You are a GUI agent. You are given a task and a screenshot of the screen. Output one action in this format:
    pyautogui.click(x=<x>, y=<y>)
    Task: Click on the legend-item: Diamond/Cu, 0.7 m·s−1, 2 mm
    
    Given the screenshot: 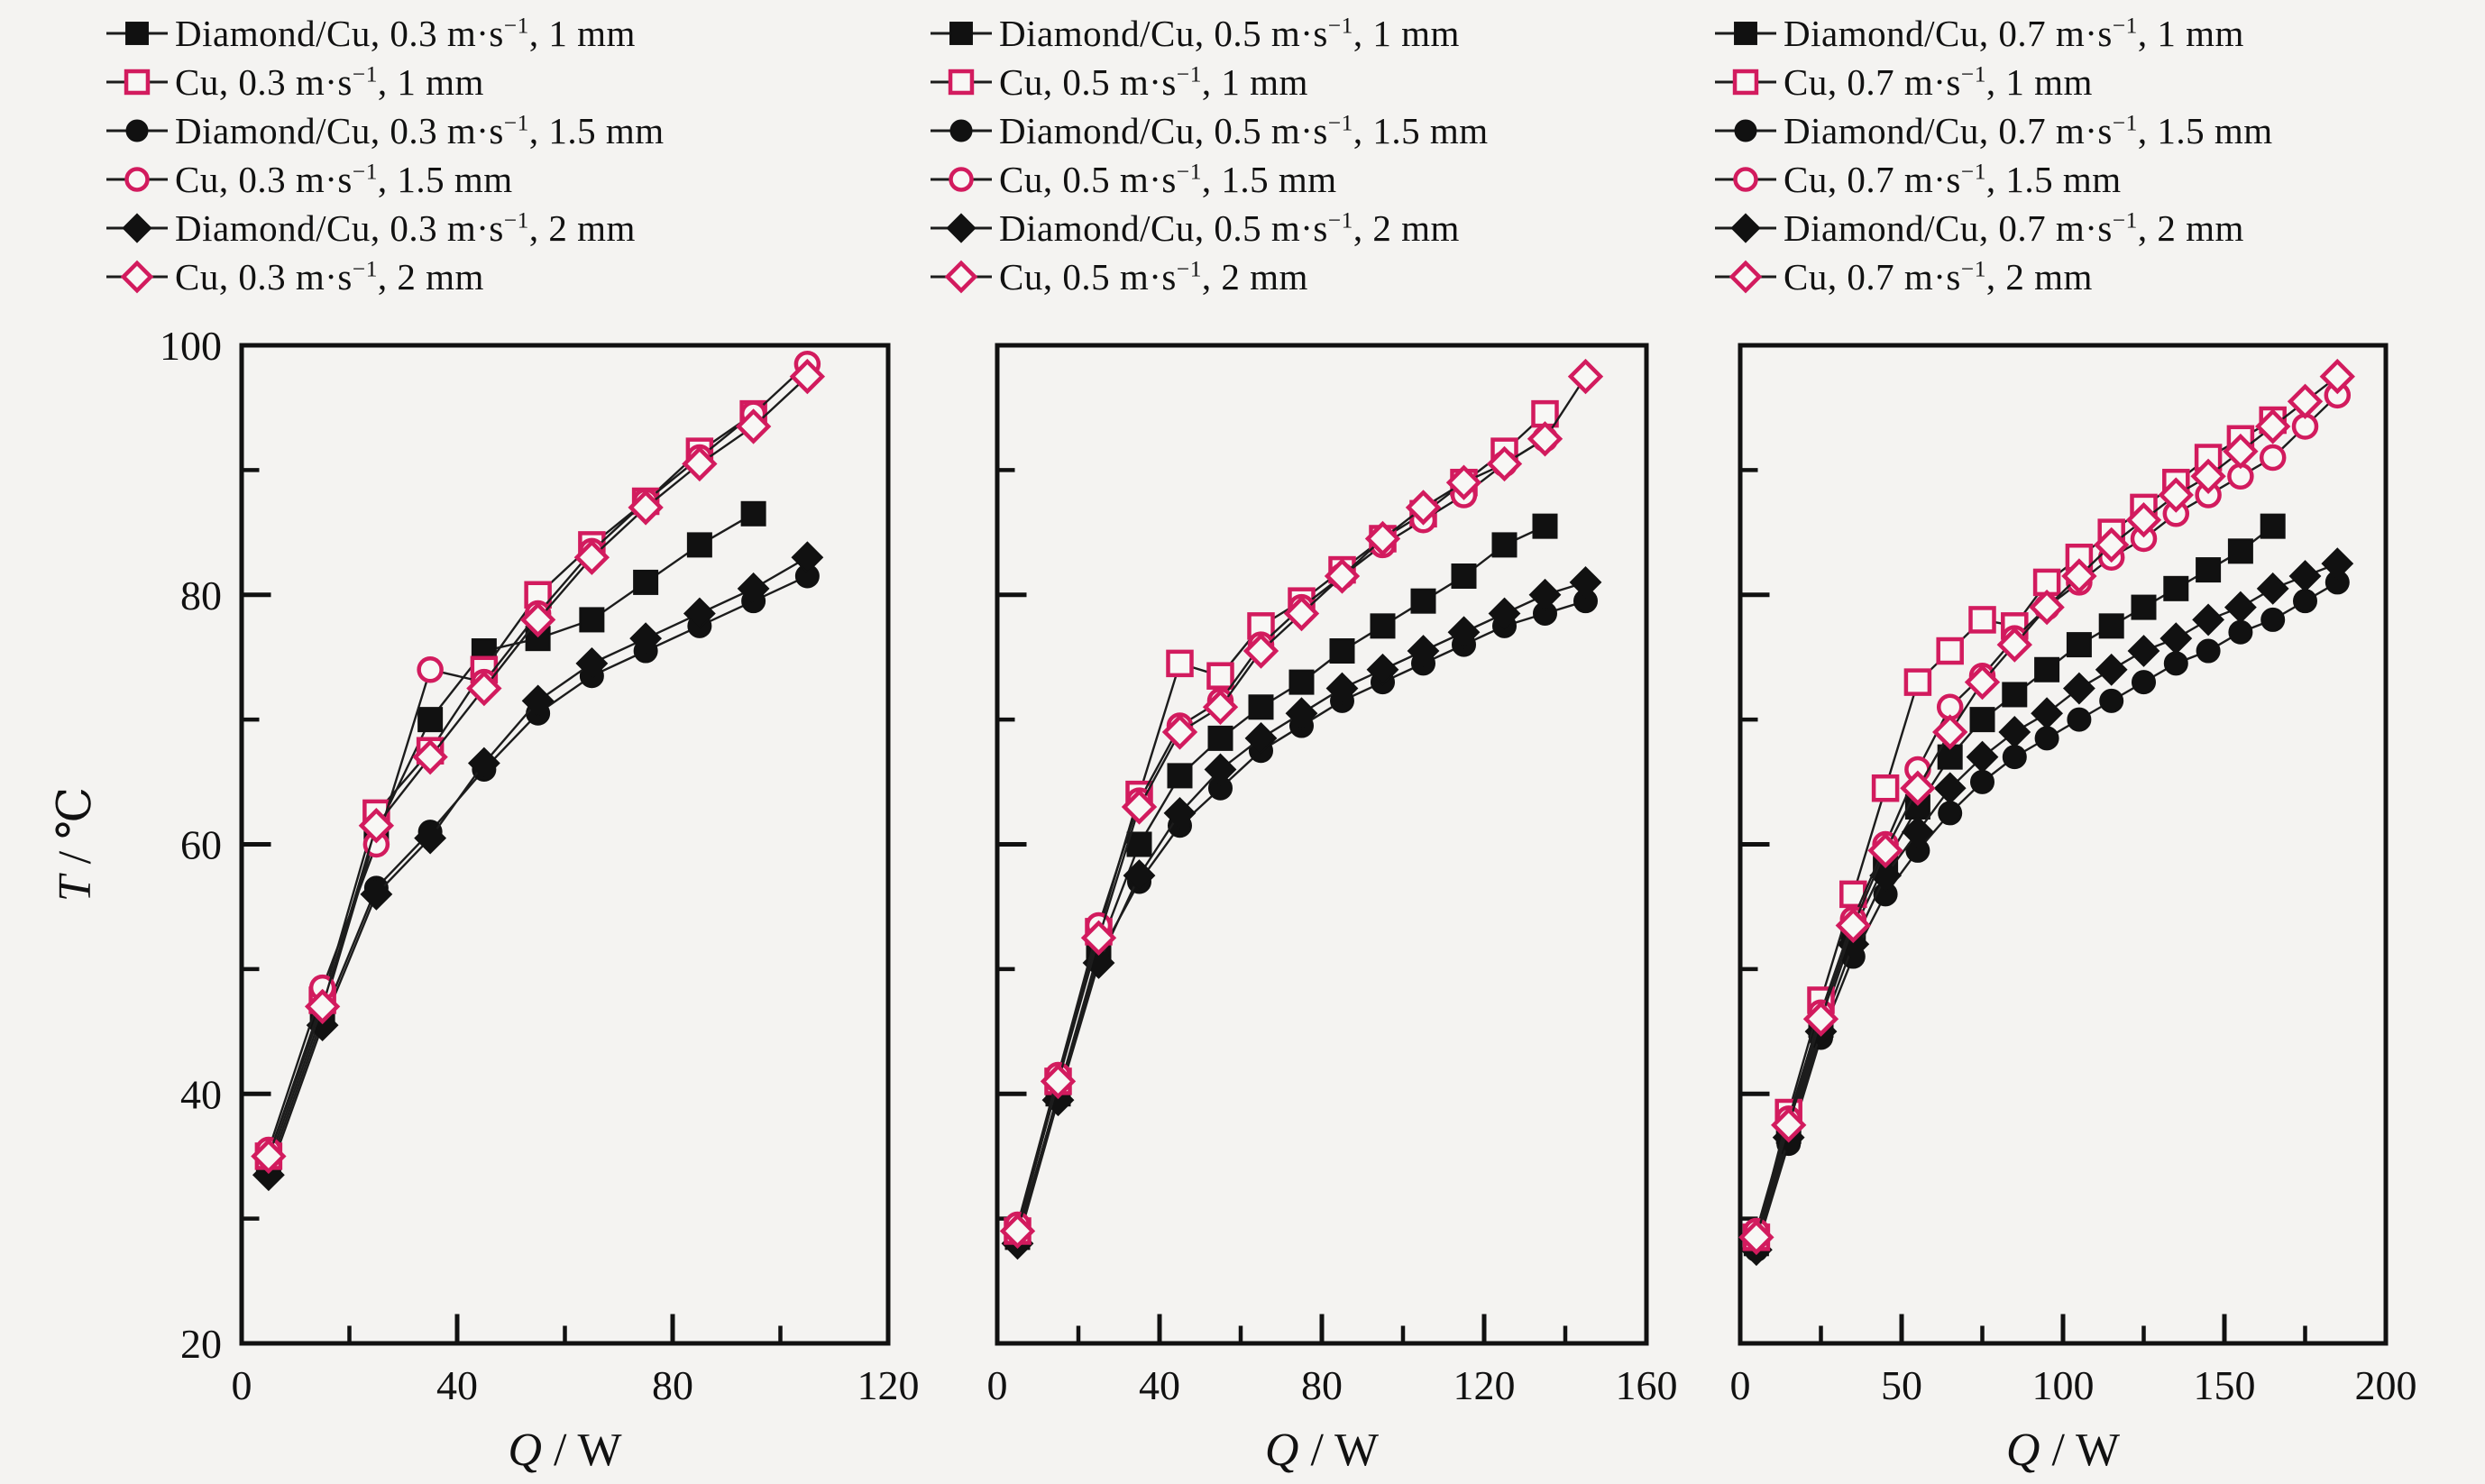 What is the action you would take?
    pyautogui.click(x=2096, y=228)
    